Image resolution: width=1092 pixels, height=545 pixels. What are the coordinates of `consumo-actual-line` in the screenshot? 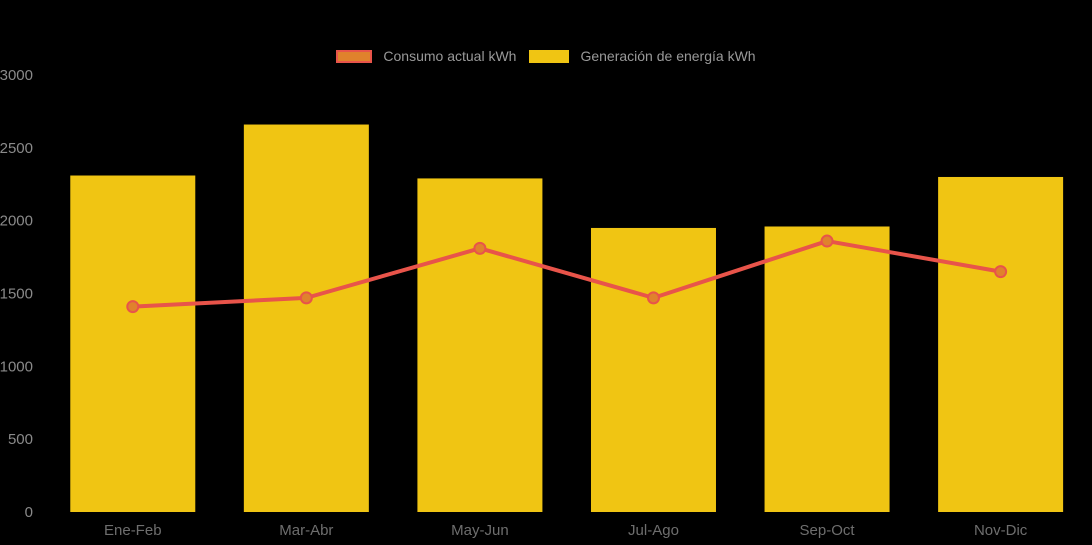 It's located at (566, 274).